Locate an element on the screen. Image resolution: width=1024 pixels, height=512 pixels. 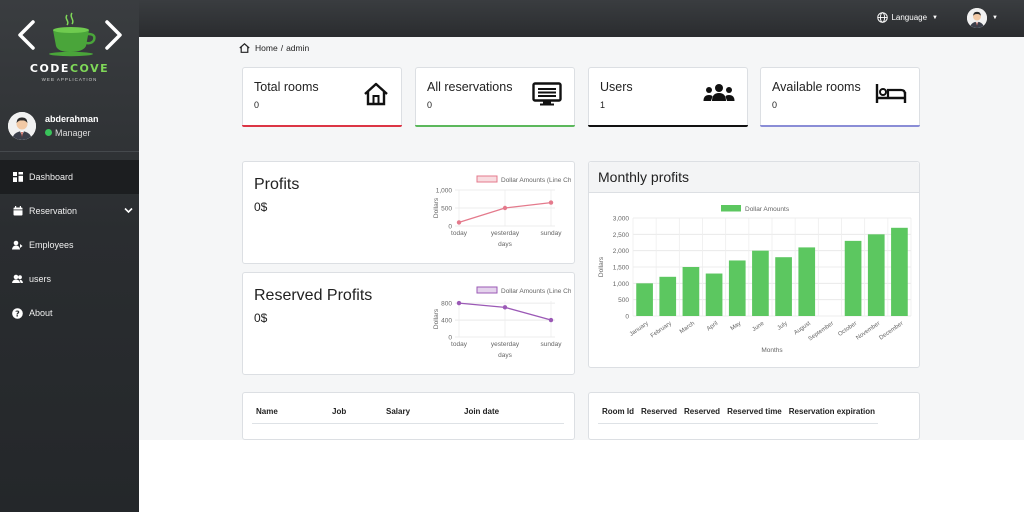
employees-table: Name Job Salary Join date is located at coordinates (408, 414).